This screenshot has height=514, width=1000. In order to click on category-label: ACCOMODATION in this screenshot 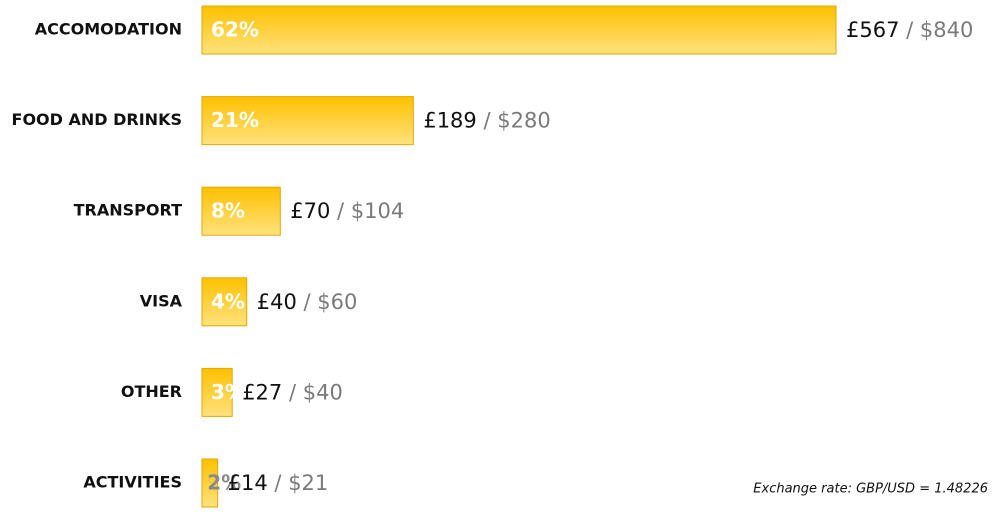, I will do `click(108, 29)`.